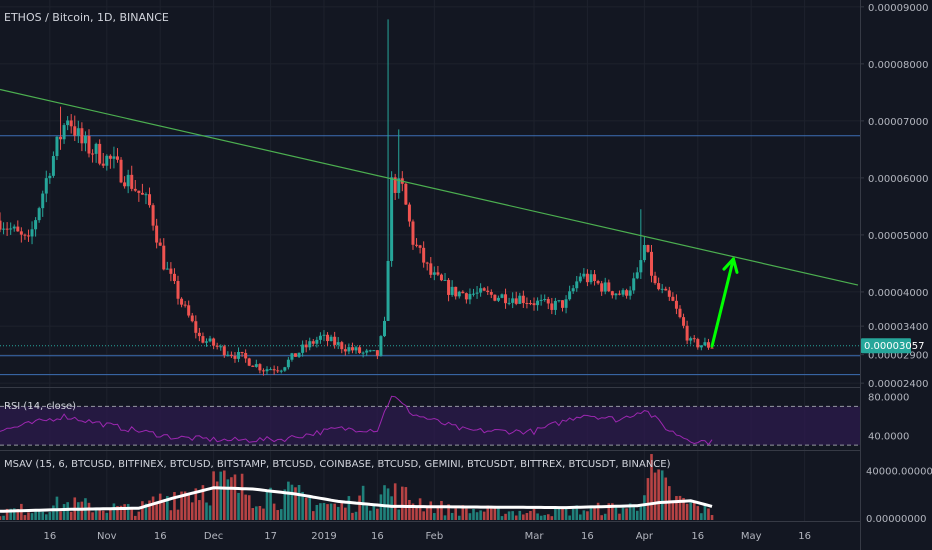 This screenshot has height=550, width=932. I want to click on arrow-annotation, so click(724, 302).